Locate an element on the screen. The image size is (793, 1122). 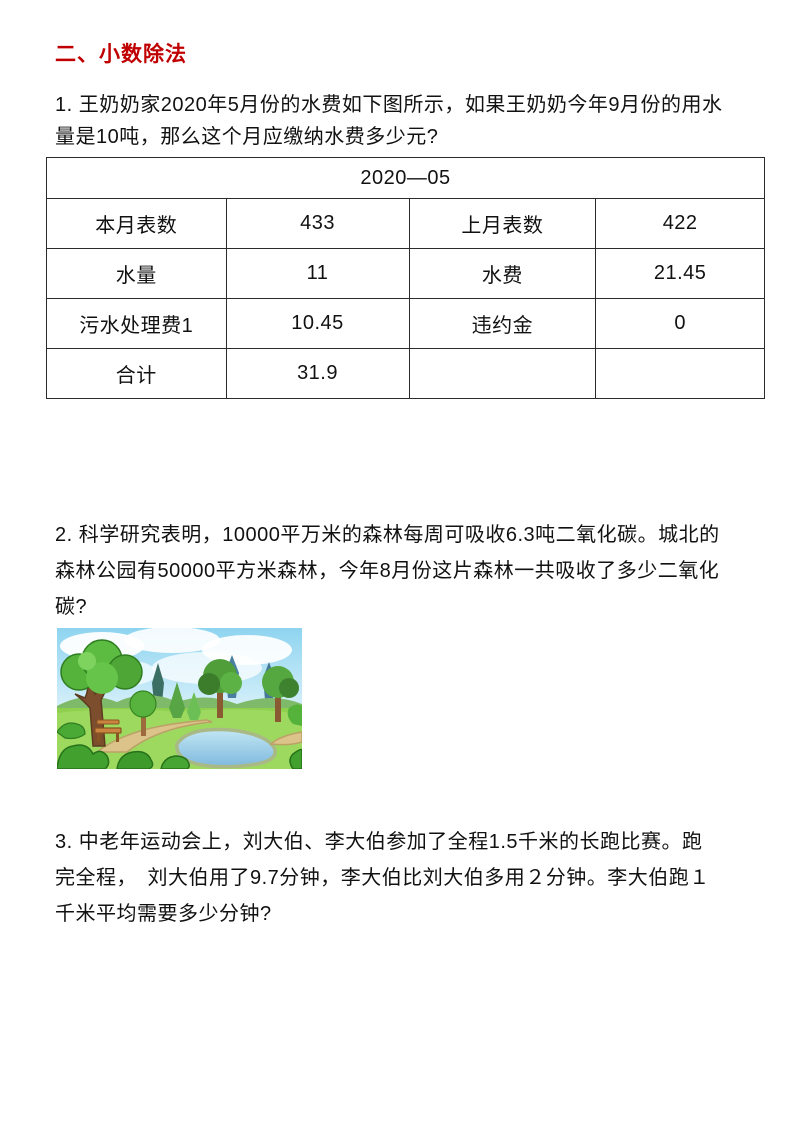
problem-3-line-1: 3. 中老年运动会上，刘大伯、李大伯参加了全程1.5千米的长跑比赛。跑 is located at coordinates (379, 842).